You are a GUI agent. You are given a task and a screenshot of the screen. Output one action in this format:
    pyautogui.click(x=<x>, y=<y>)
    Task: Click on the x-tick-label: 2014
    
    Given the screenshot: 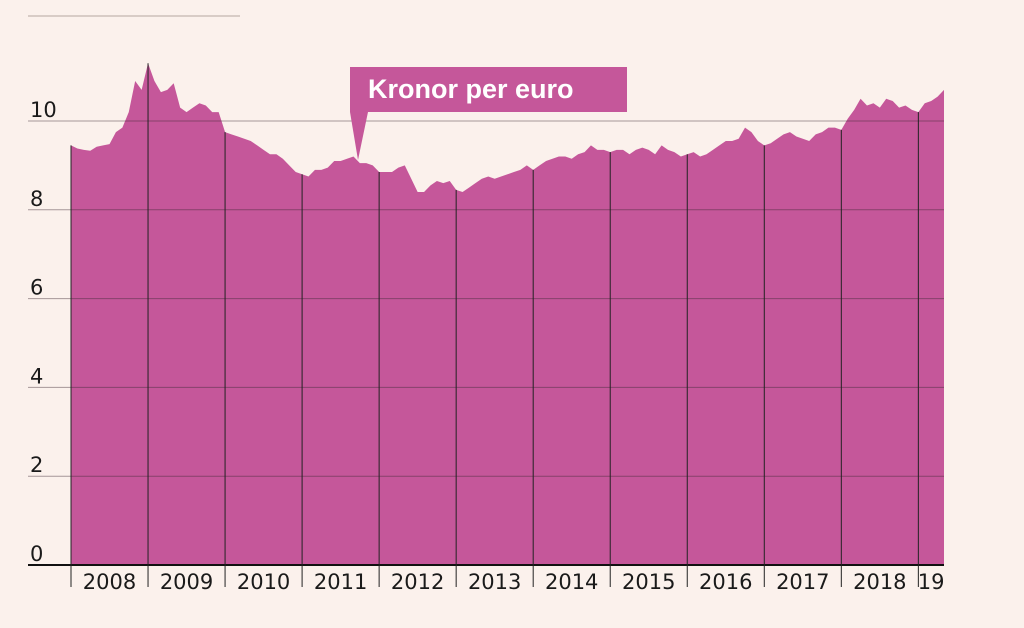 What is the action you would take?
    pyautogui.click(x=571, y=582)
    